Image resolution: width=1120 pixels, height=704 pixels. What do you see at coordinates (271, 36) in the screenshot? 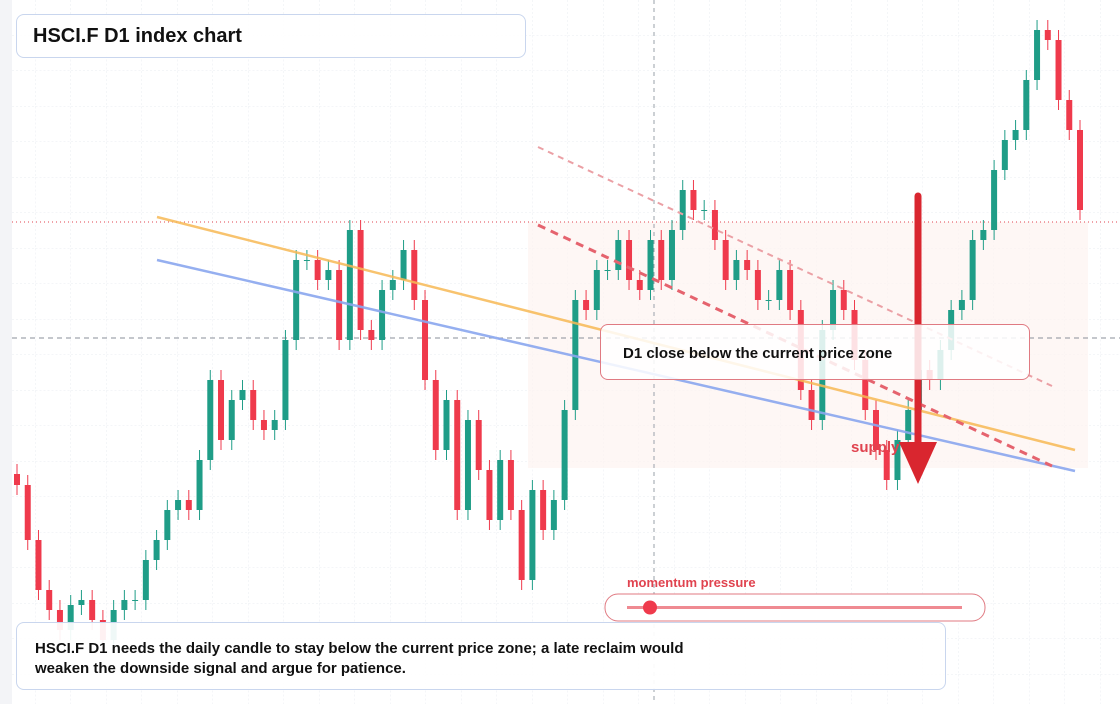
I see `title-box: HSCI.F D1 index chart` at bounding box center [271, 36].